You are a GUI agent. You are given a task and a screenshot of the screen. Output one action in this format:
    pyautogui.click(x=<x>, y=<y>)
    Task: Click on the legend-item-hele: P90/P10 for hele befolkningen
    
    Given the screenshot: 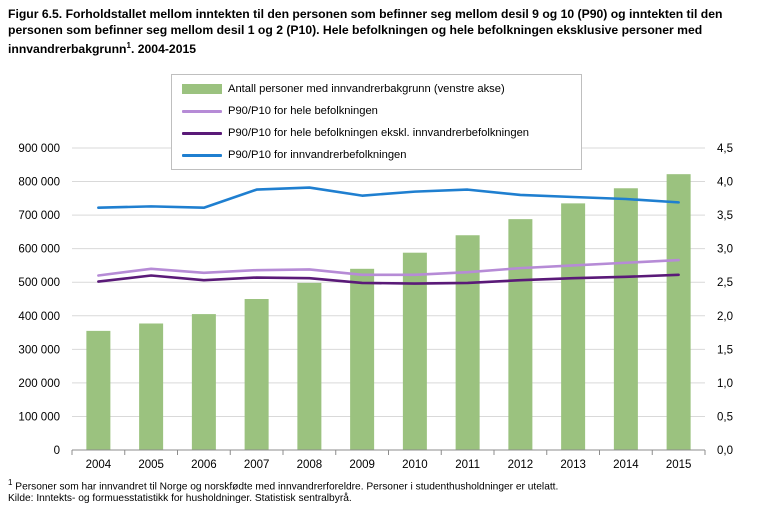 What is the action you would take?
    pyautogui.click(x=280, y=111)
    